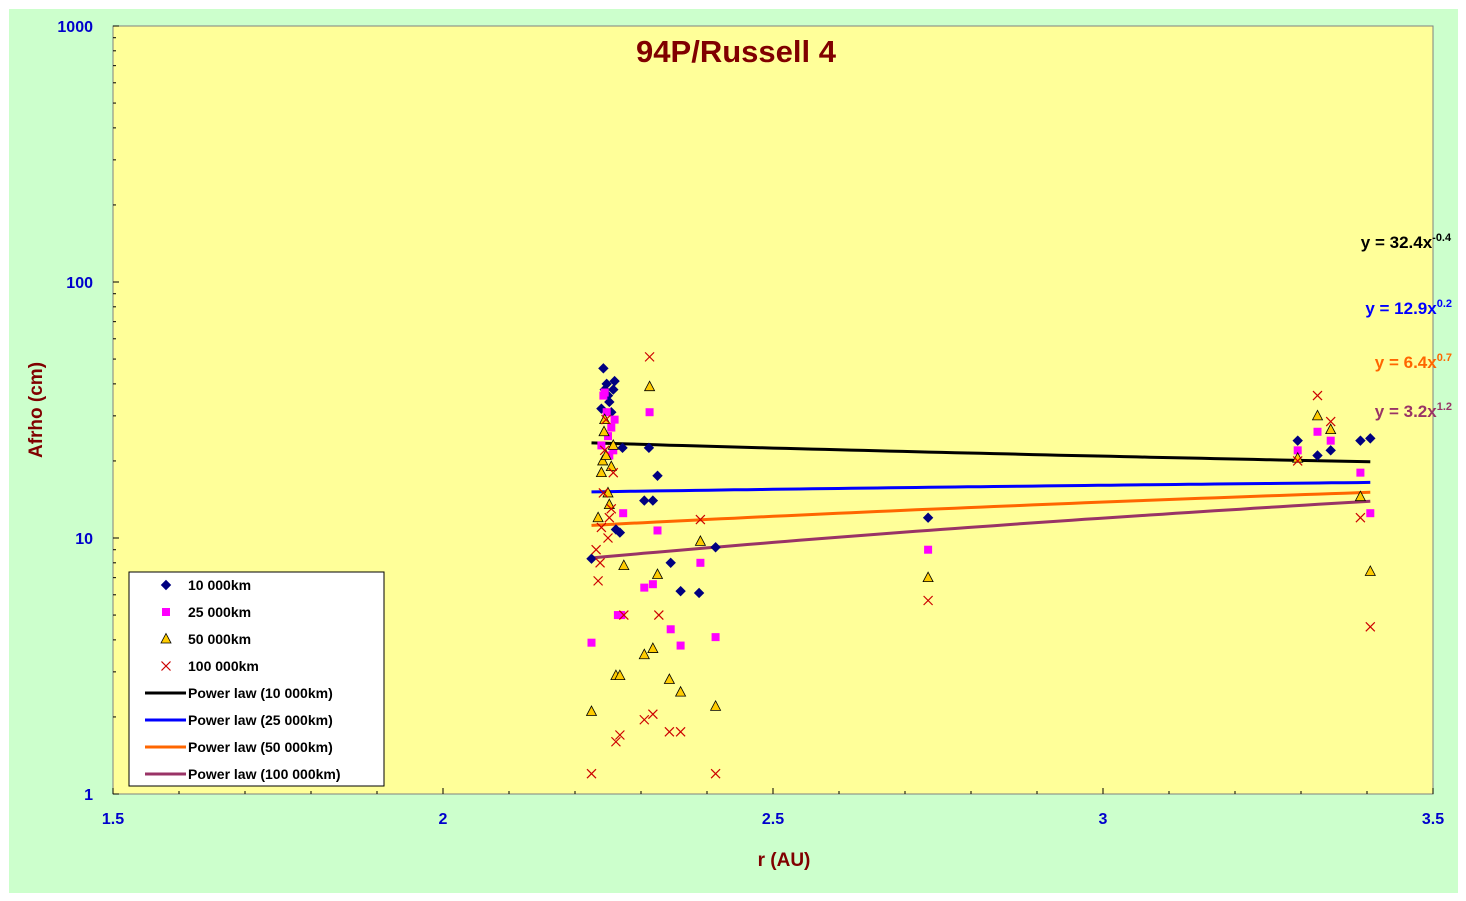 This screenshot has width=1466, height=901. I want to click on y-tick-label: 1, so click(88, 795).